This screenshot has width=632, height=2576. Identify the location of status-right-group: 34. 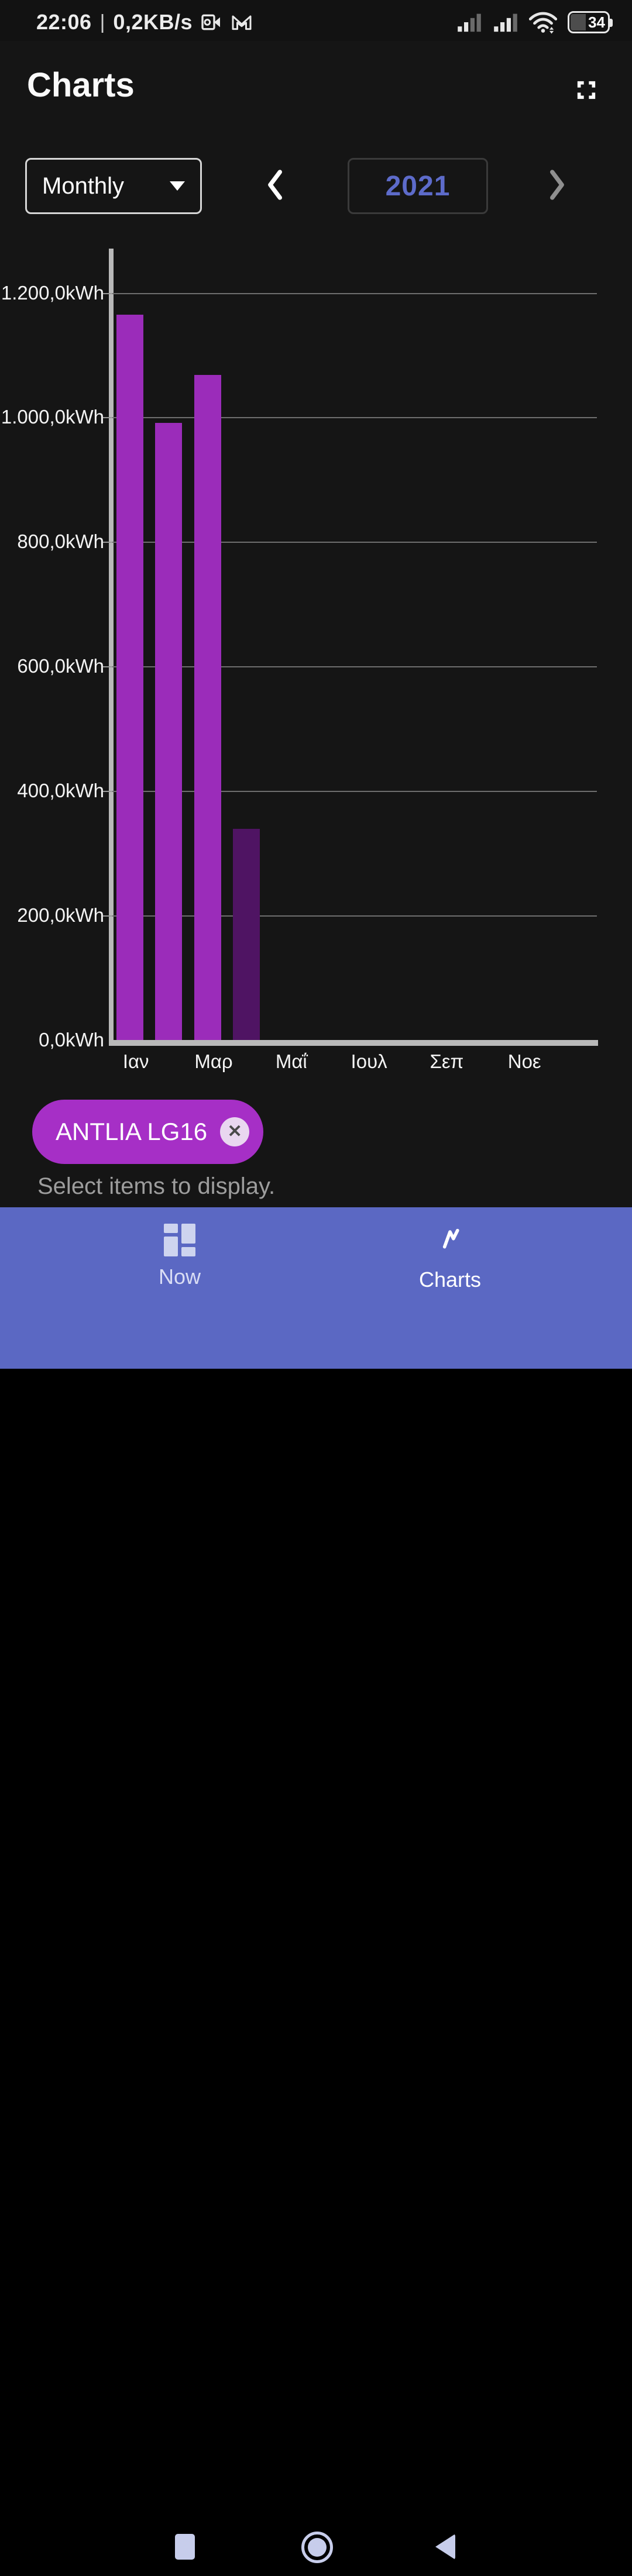
(534, 22).